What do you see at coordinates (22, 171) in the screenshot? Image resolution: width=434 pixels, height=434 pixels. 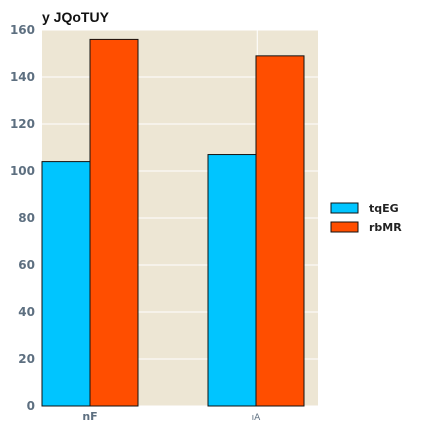 I see `y-tick-label: 100` at bounding box center [22, 171].